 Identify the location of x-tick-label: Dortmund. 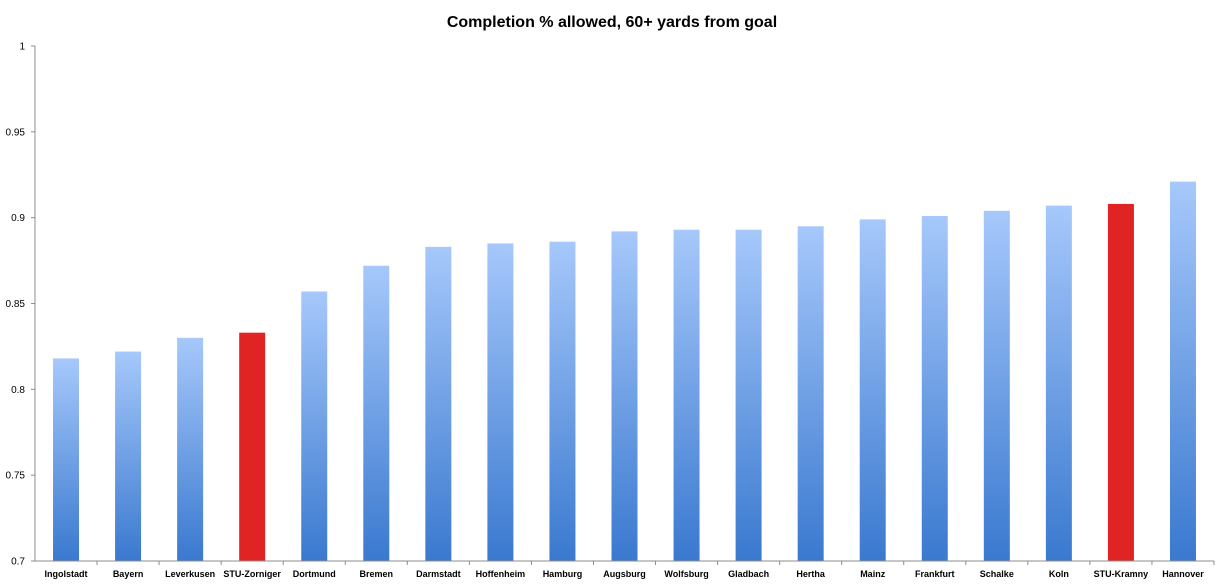
(314, 574).